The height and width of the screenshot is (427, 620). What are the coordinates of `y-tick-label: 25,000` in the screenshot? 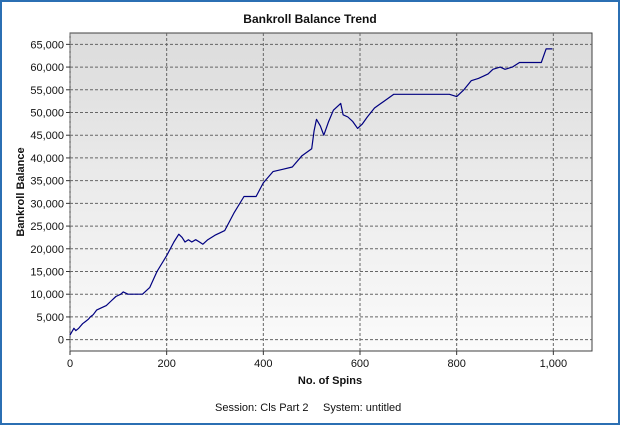 It's located at (47, 227).